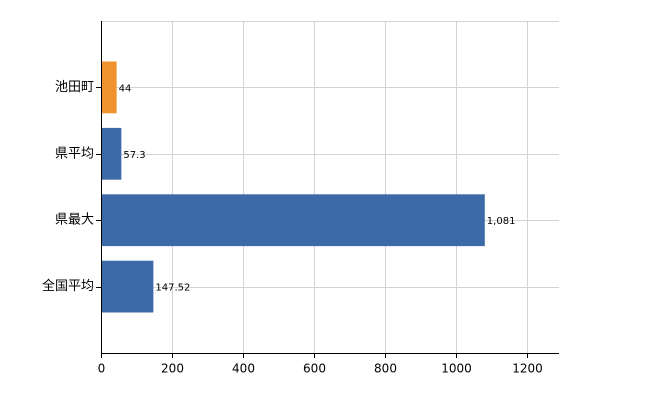 The height and width of the screenshot is (400, 650). Describe the element at coordinates (125, 88) in the screenshot. I see `value-label: 44` at that location.